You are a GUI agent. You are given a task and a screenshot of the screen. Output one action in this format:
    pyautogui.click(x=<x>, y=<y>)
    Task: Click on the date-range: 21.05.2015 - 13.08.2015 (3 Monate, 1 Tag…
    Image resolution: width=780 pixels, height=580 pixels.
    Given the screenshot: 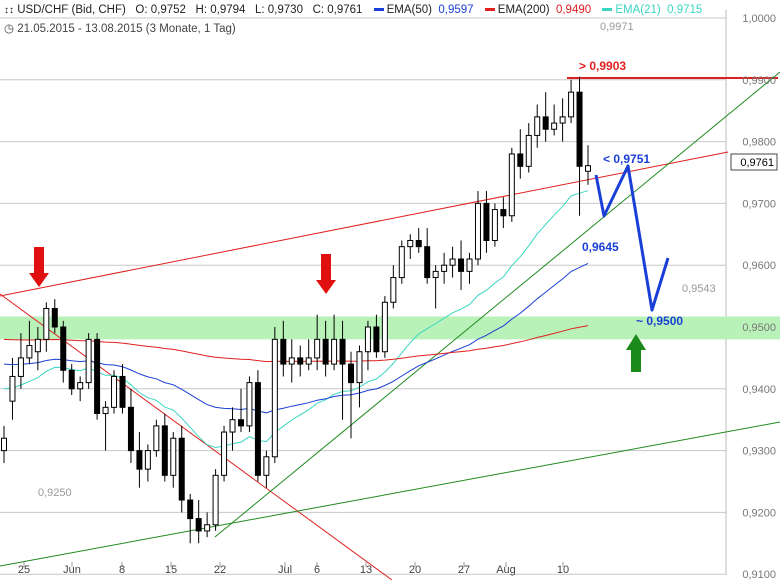 What is the action you would take?
    pyautogui.click(x=126, y=29)
    